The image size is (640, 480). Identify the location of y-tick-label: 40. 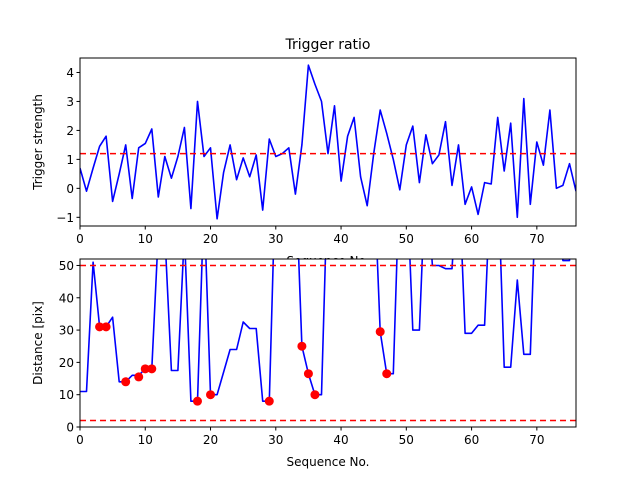
(66, 298).